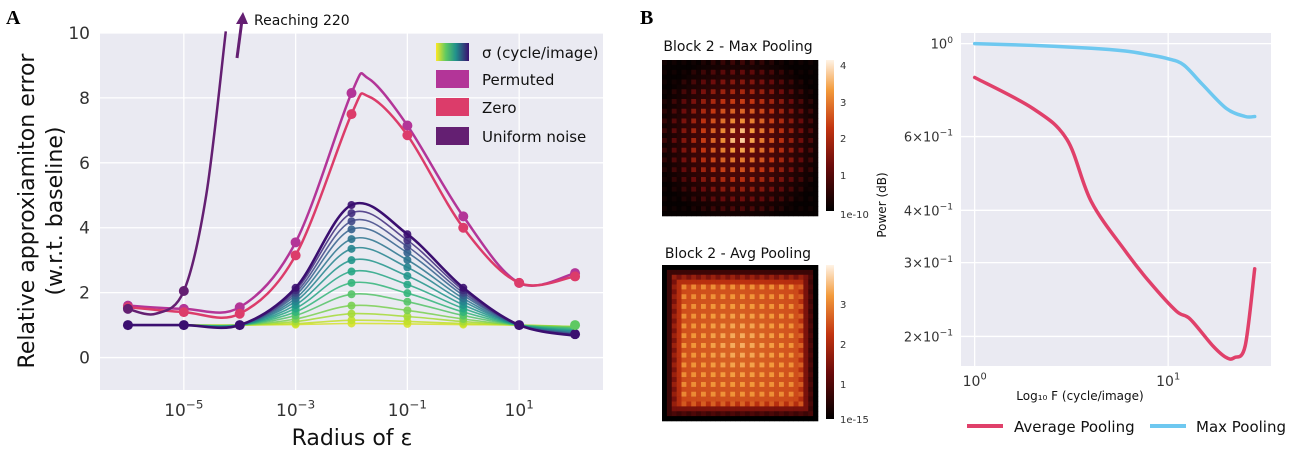 This screenshot has height=449, width=1289. What do you see at coordinates (407, 316) in the screenshot?
I see `sigma-point` at bounding box center [407, 316].